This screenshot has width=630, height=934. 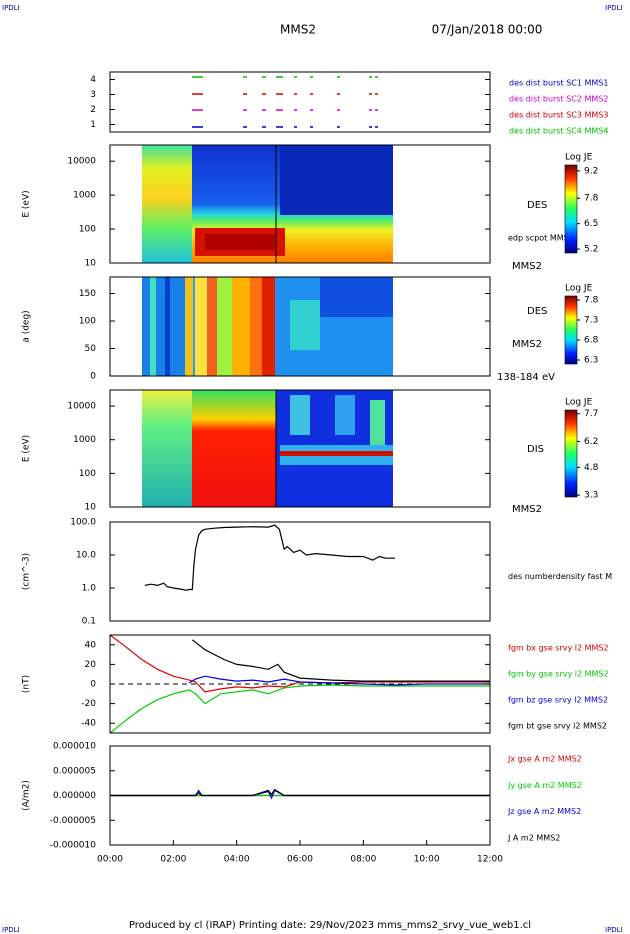 What do you see at coordinates (83, 523) in the screenshot?
I see `y-tick-label: 100.0` at bounding box center [83, 523].